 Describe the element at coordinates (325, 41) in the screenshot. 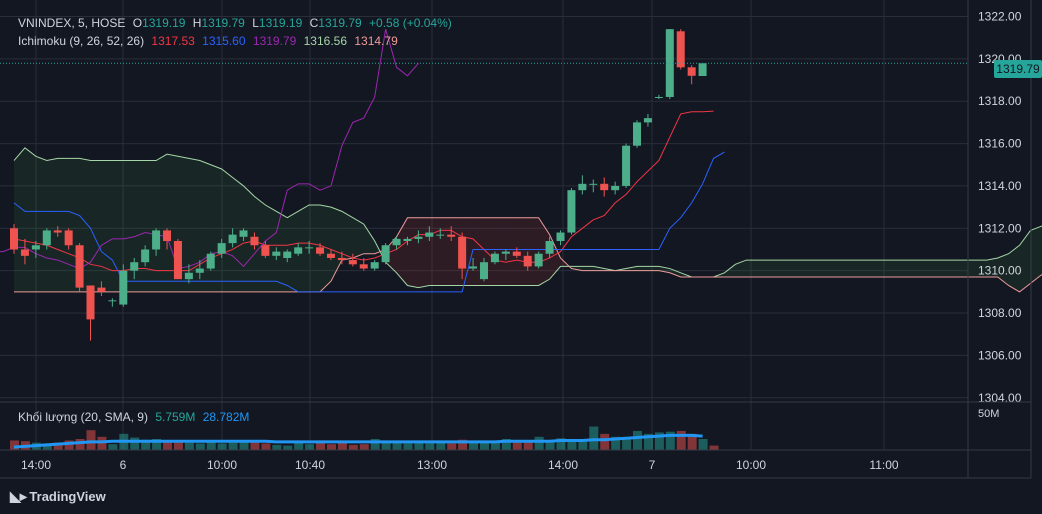

I see `span-a-value: 1316.56` at that location.